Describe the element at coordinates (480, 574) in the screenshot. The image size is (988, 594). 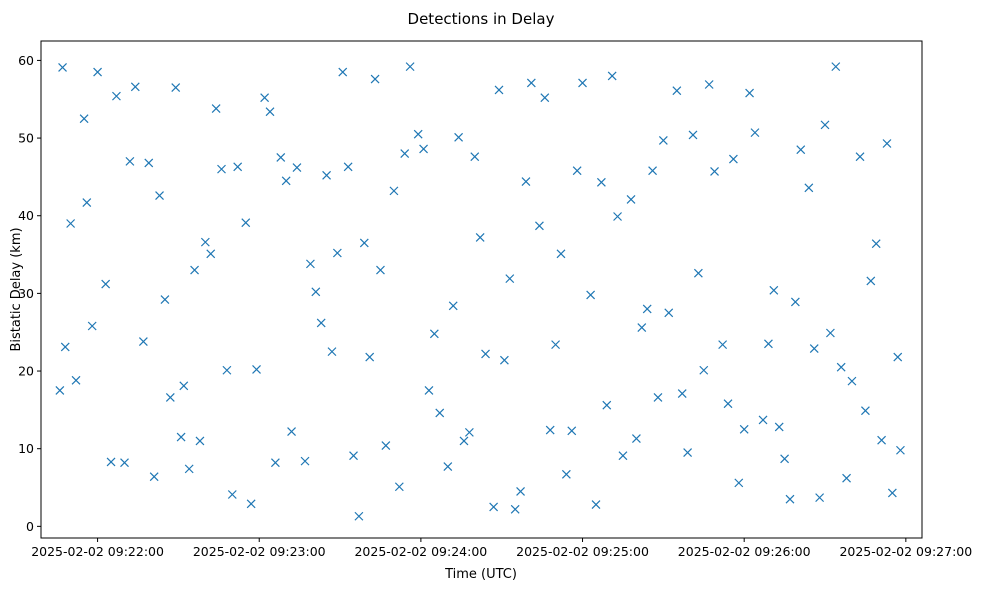
I see `x-axis-label: Time (UTC)` at that location.